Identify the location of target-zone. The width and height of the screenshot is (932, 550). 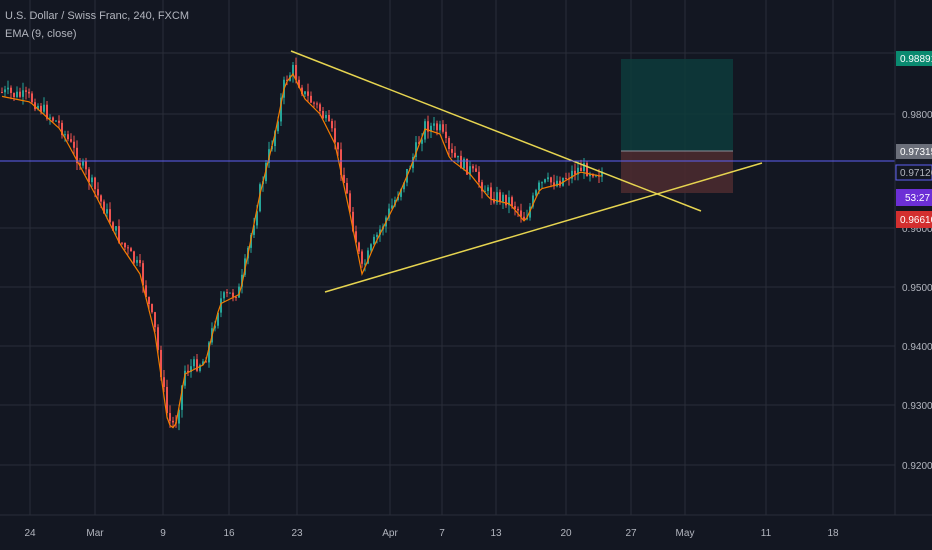
(677, 105).